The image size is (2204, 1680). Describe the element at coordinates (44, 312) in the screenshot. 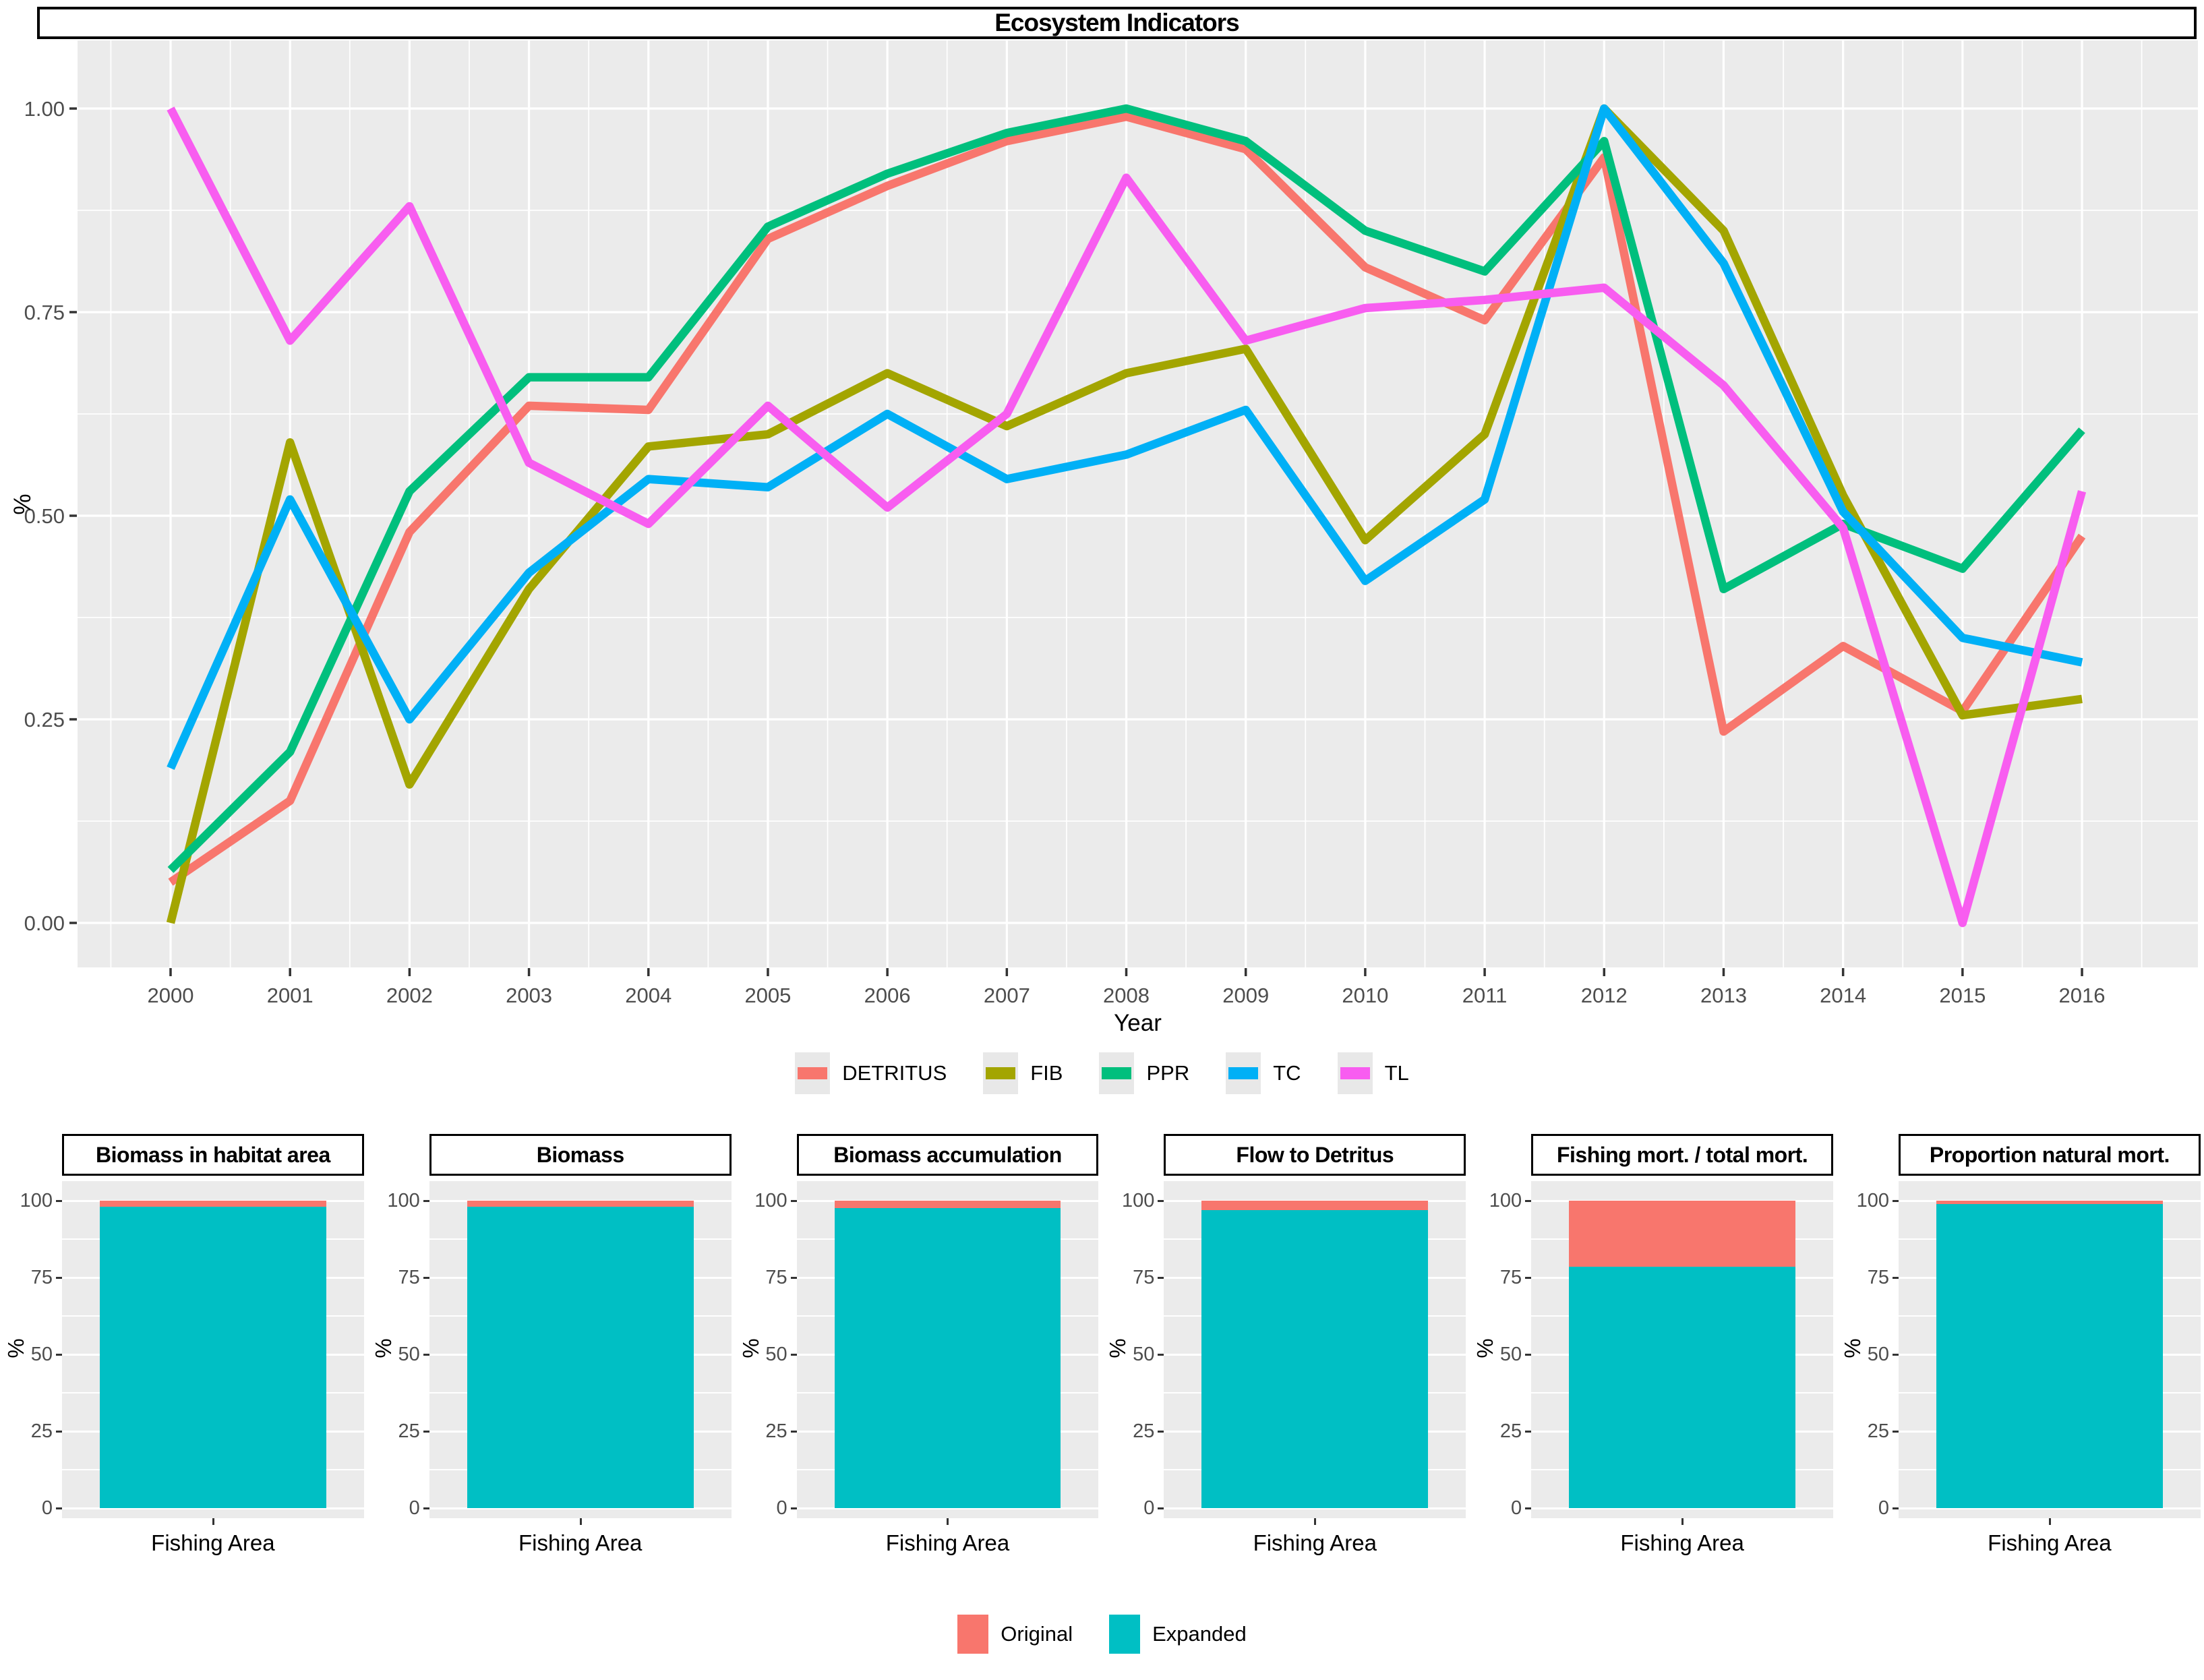

I see `y-tick-label: 0.75` at that location.